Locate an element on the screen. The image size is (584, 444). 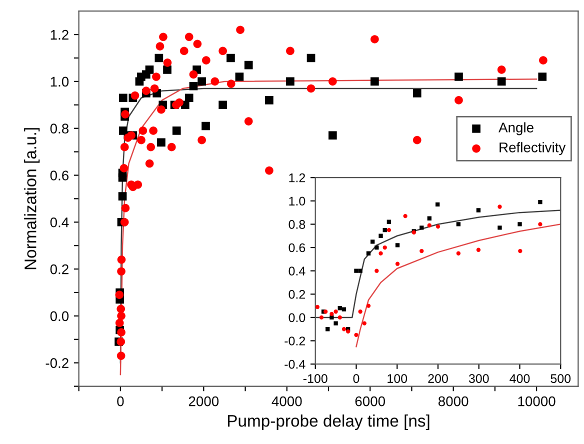
x-tick-label: 100 is located at coordinates (398, 378).